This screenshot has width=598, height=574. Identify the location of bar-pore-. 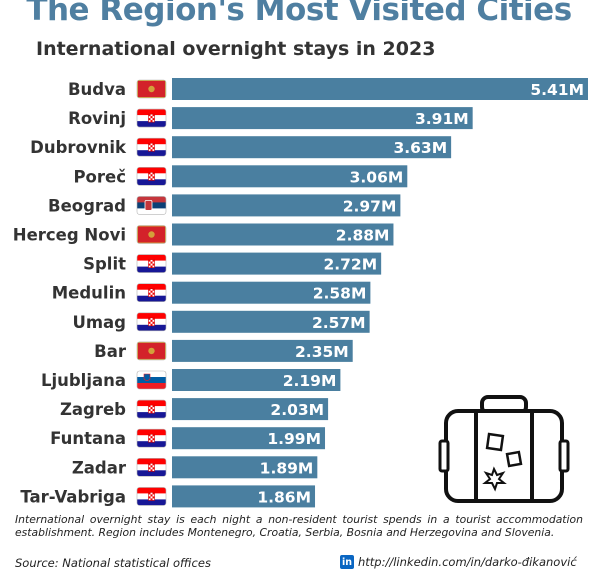
(290, 176).